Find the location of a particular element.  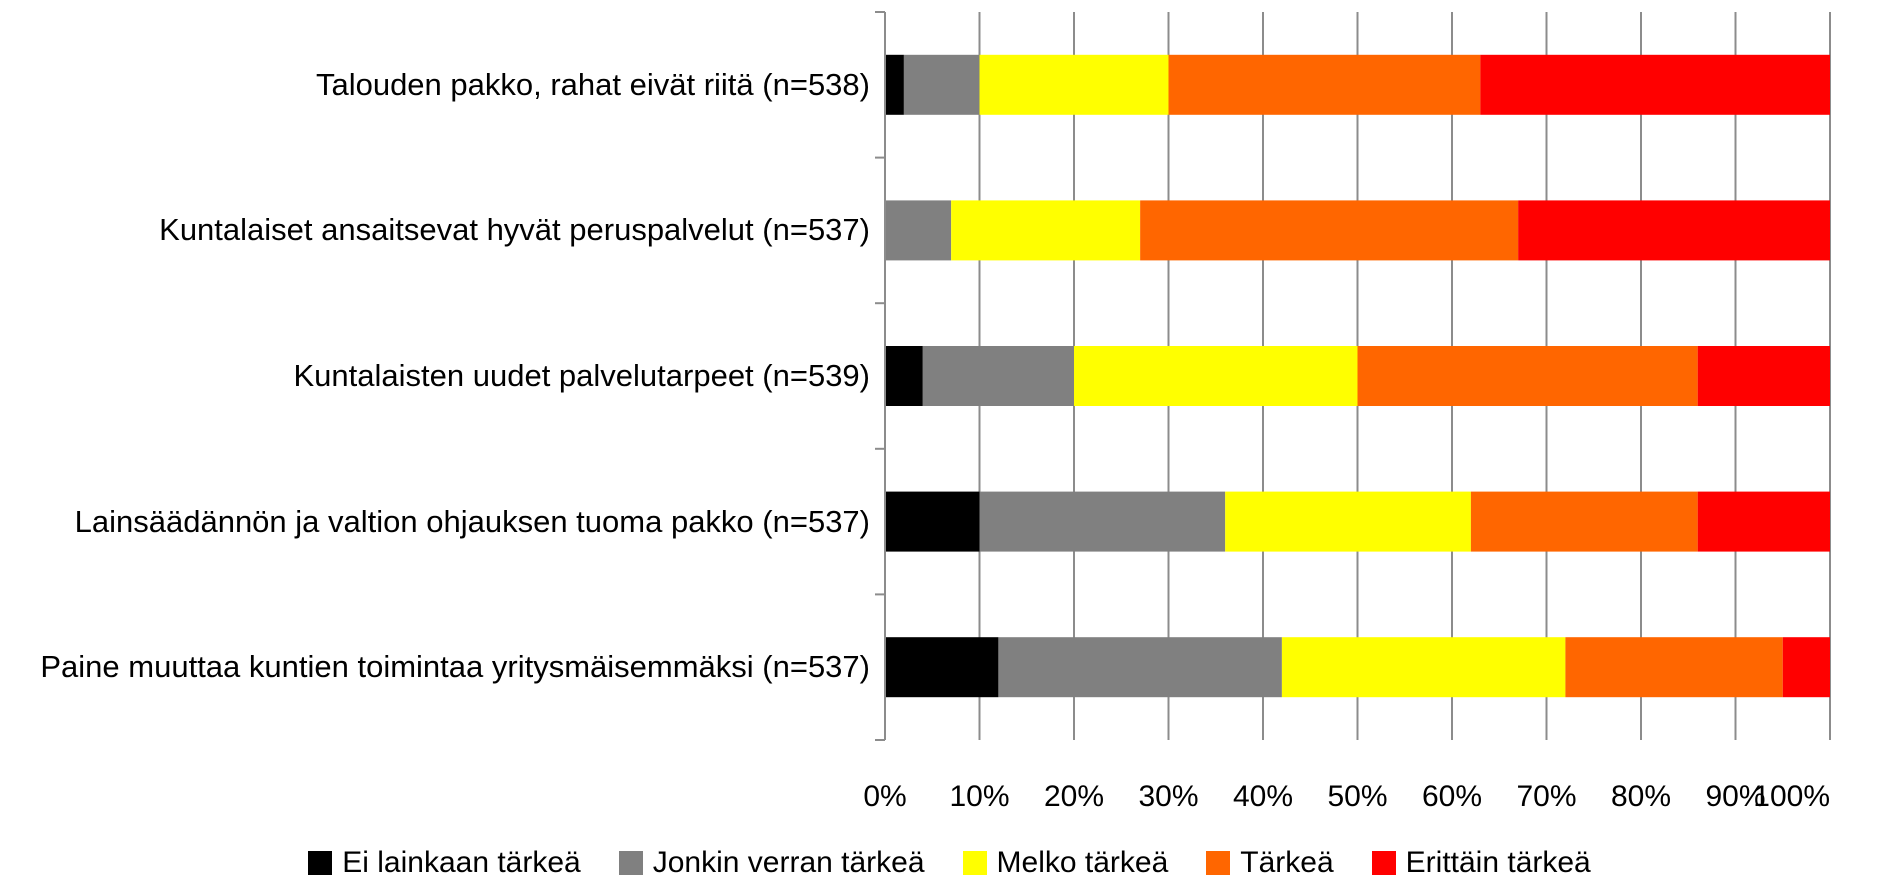

legend-item: Ei lainkaan tärkeä is located at coordinates (444, 863).